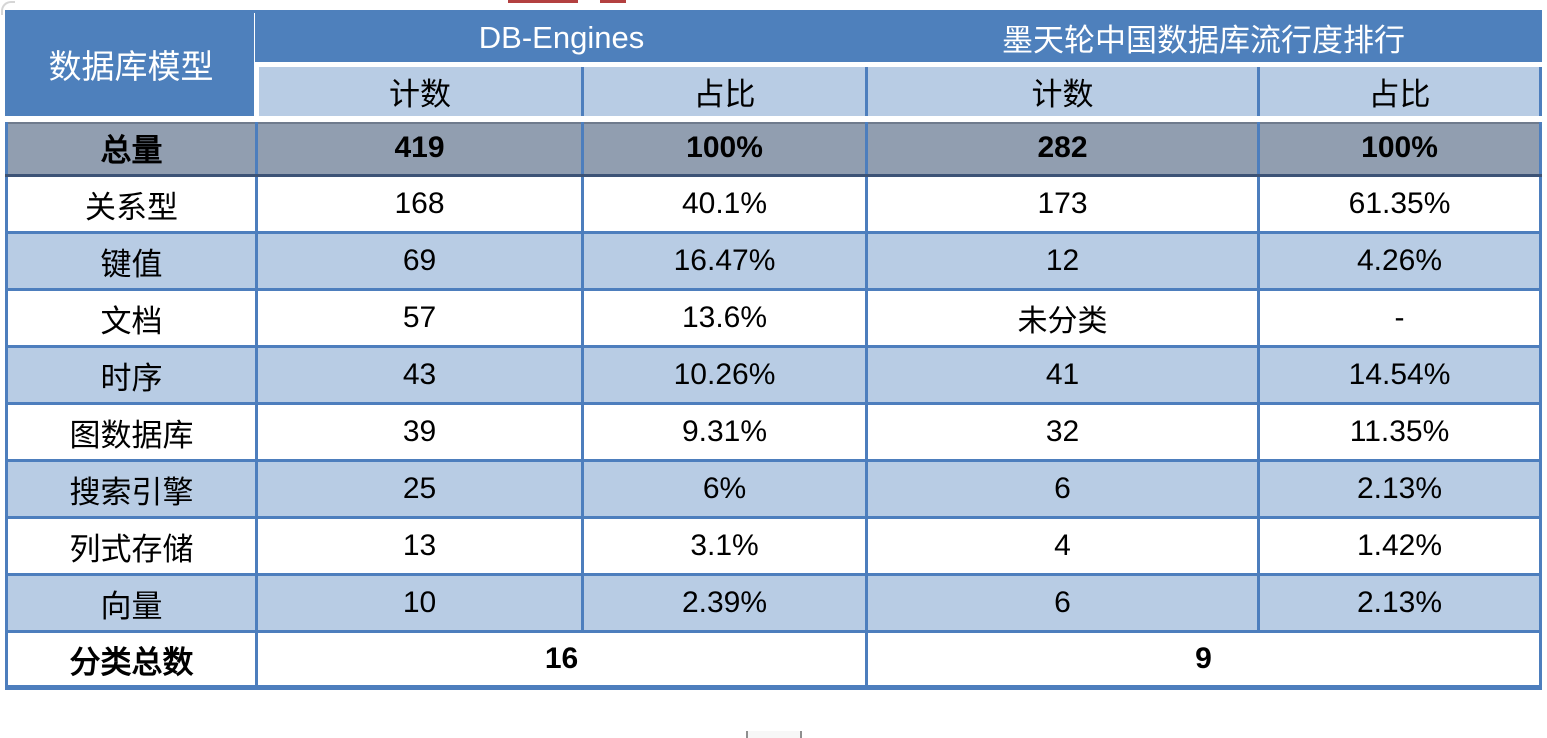 This screenshot has width=1547, height=738. Describe the element at coordinates (1400, 318) in the screenshot. I see `mt-share-cell: -` at that location.